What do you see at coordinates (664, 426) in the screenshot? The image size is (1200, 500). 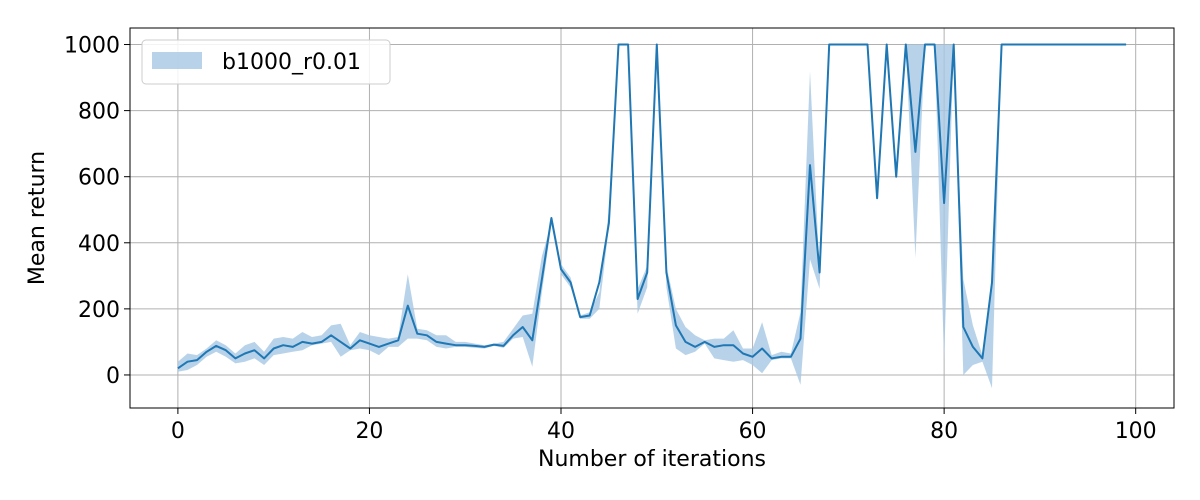 I see `x-axis-ticks: 0 20 40 60 80 100` at bounding box center [664, 426].